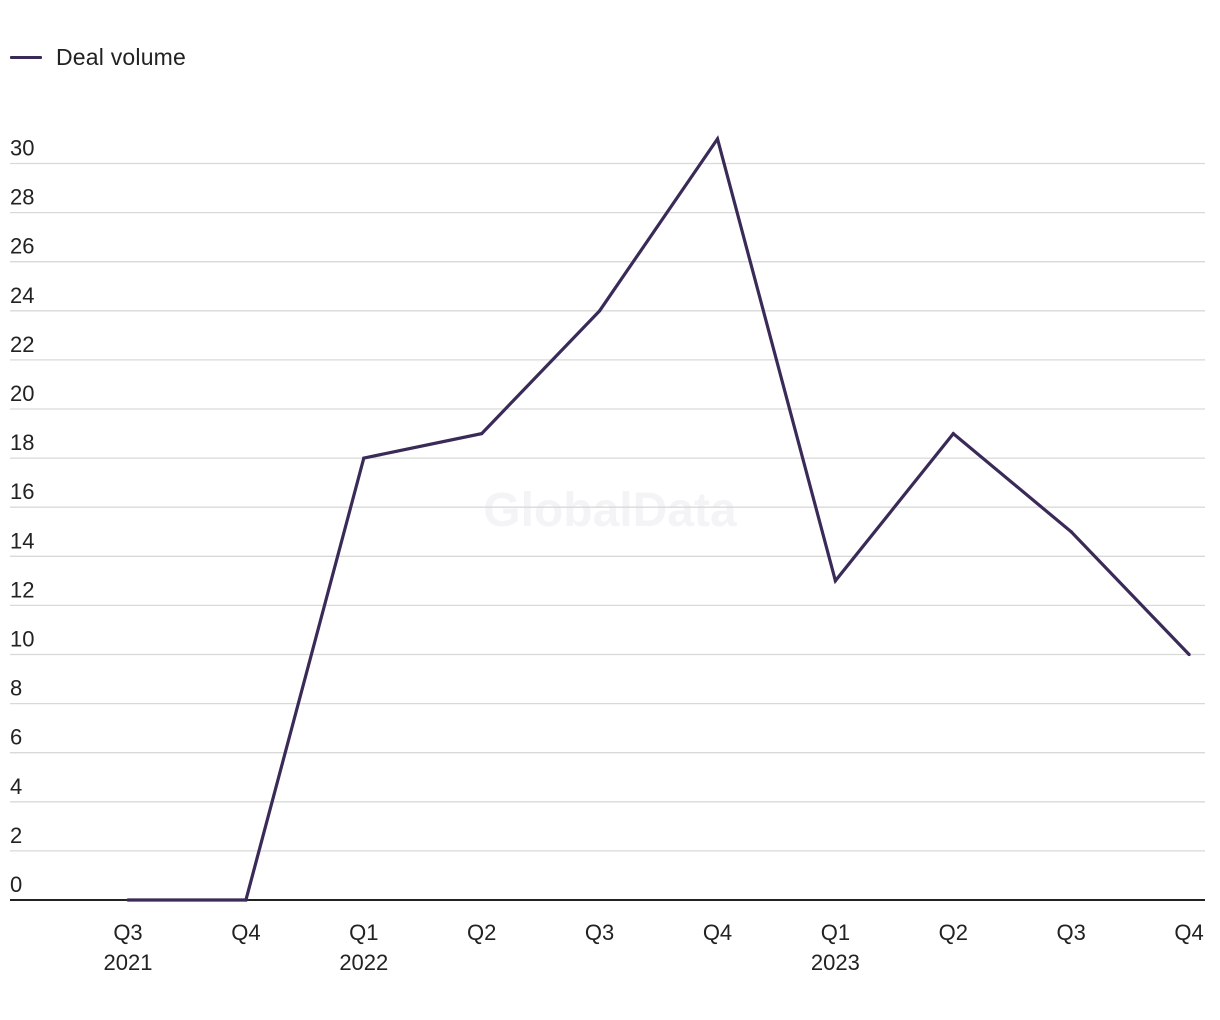 Image resolution: width=1220 pixels, height=1020 pixels. Describe the element at coordinates (22, 639) in the screenshot. I see `y-tick-label-10: 10` at that location.